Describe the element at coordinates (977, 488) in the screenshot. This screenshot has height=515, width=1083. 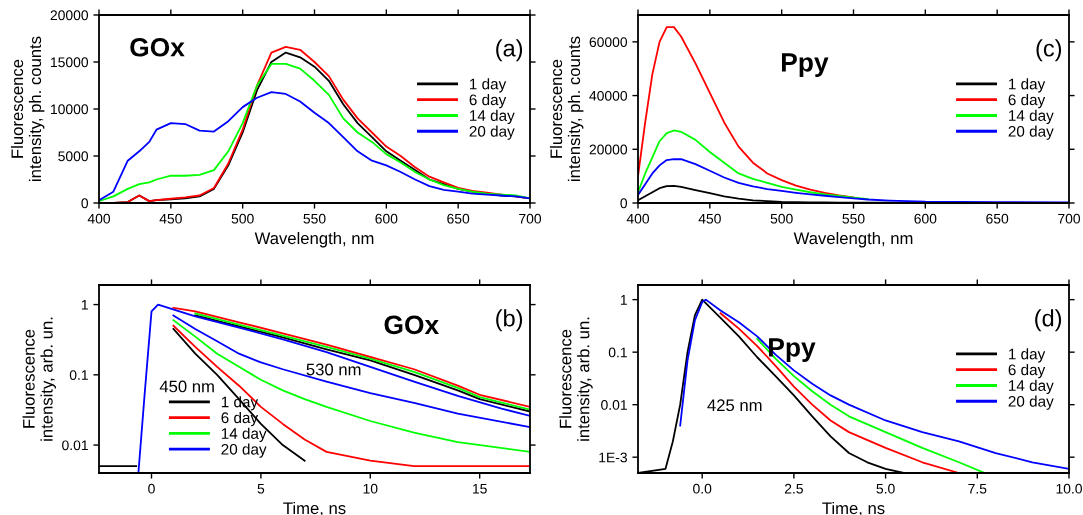
I see `x-tick-label: 7.5` at that location.